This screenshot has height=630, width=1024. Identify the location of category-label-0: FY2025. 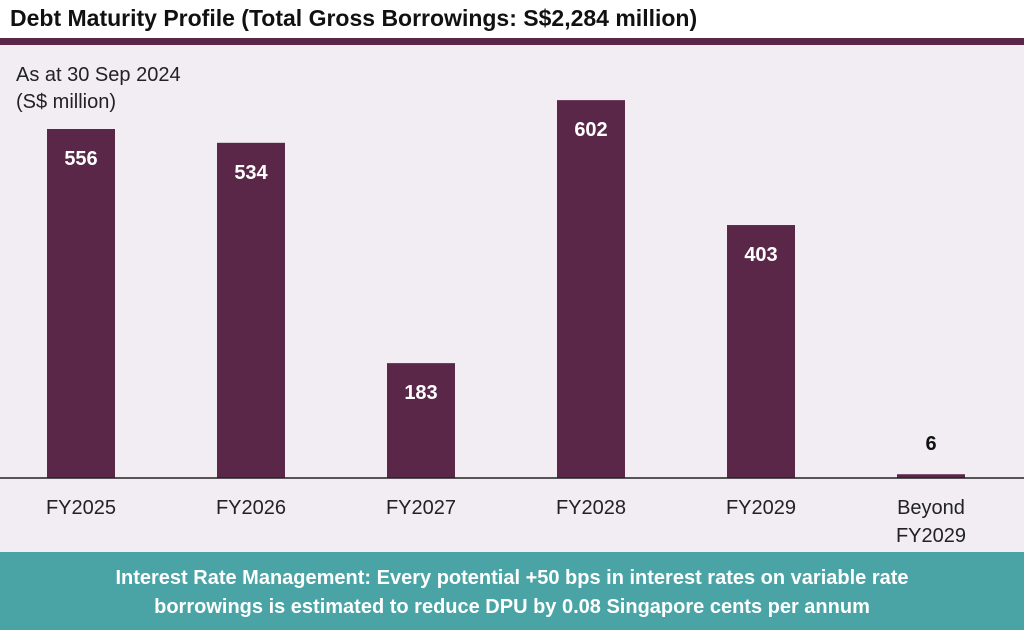
(81, 508).